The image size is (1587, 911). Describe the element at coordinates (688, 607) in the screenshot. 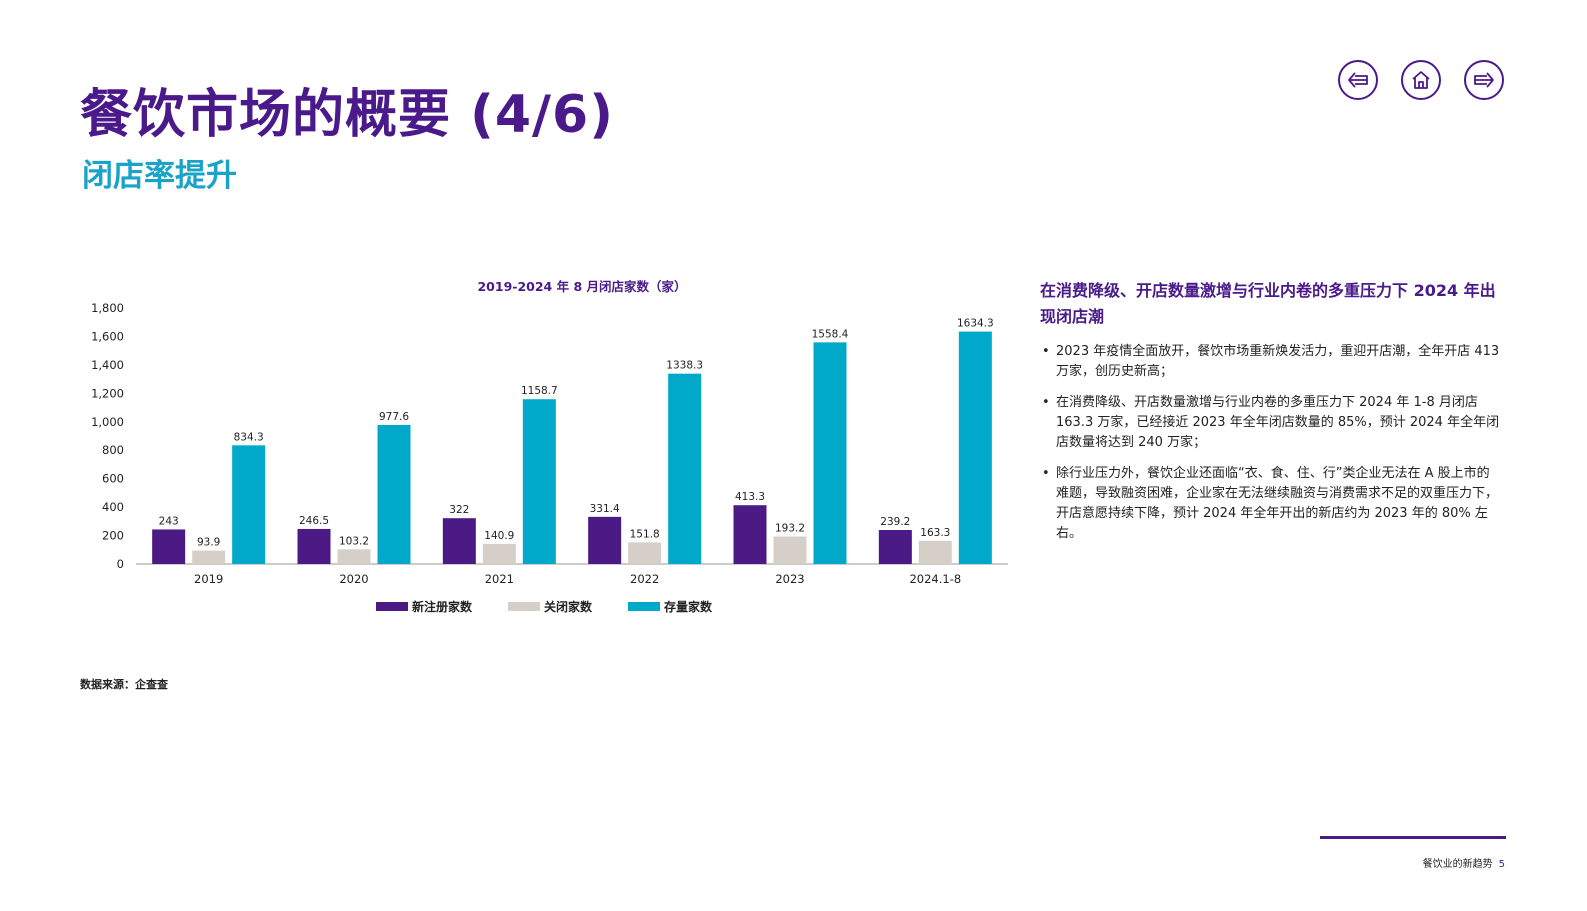

I see `legend-label-stock: 存量家数` at that location.